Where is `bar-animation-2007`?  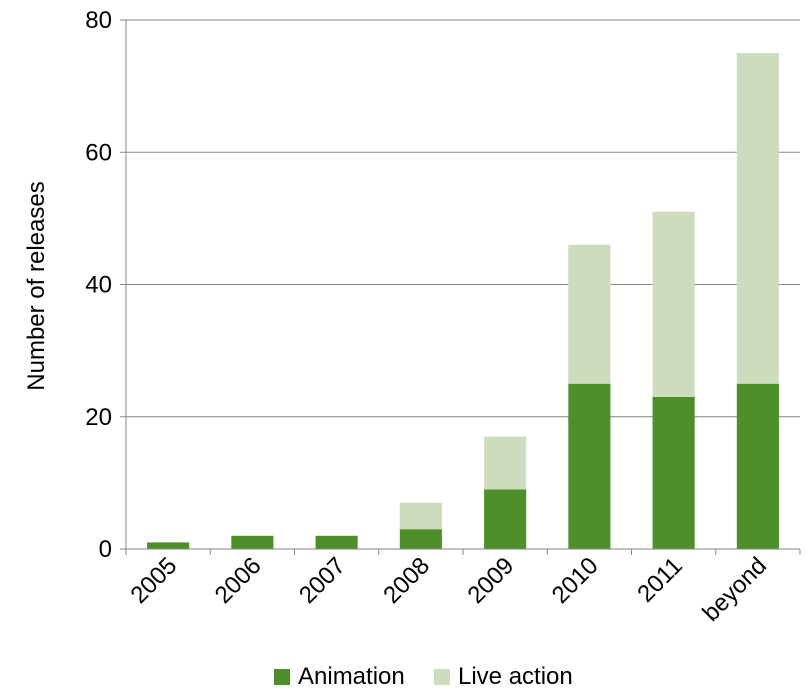
bar-animation-2007 is located at coordinates (336, 542).